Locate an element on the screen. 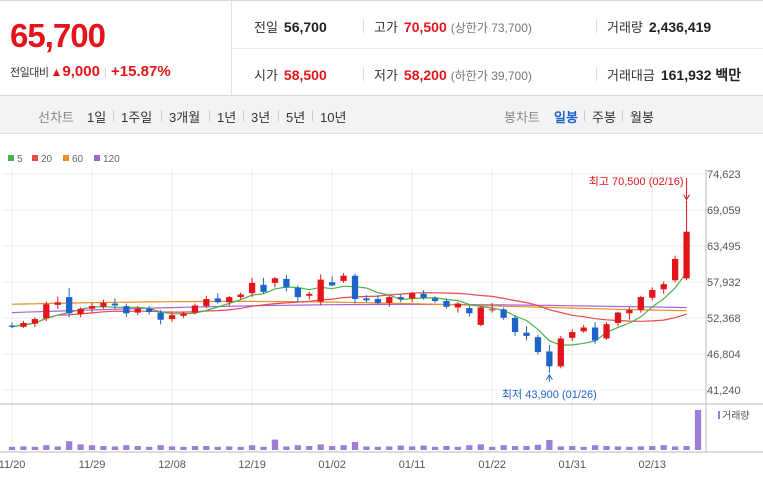 The width and height of the screenshot is (763, 490). candle-chart-label: 봉차트 is located at coordinates (522, 117).